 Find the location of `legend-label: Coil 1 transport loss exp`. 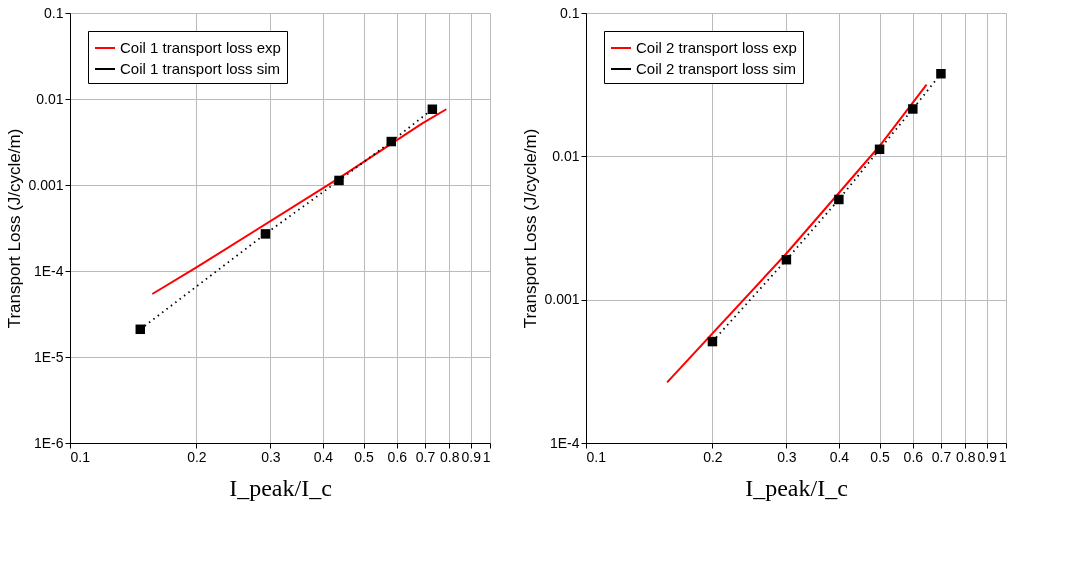

legend-label: Coil 1 transport loss exp is located at coordinates (200, 47).